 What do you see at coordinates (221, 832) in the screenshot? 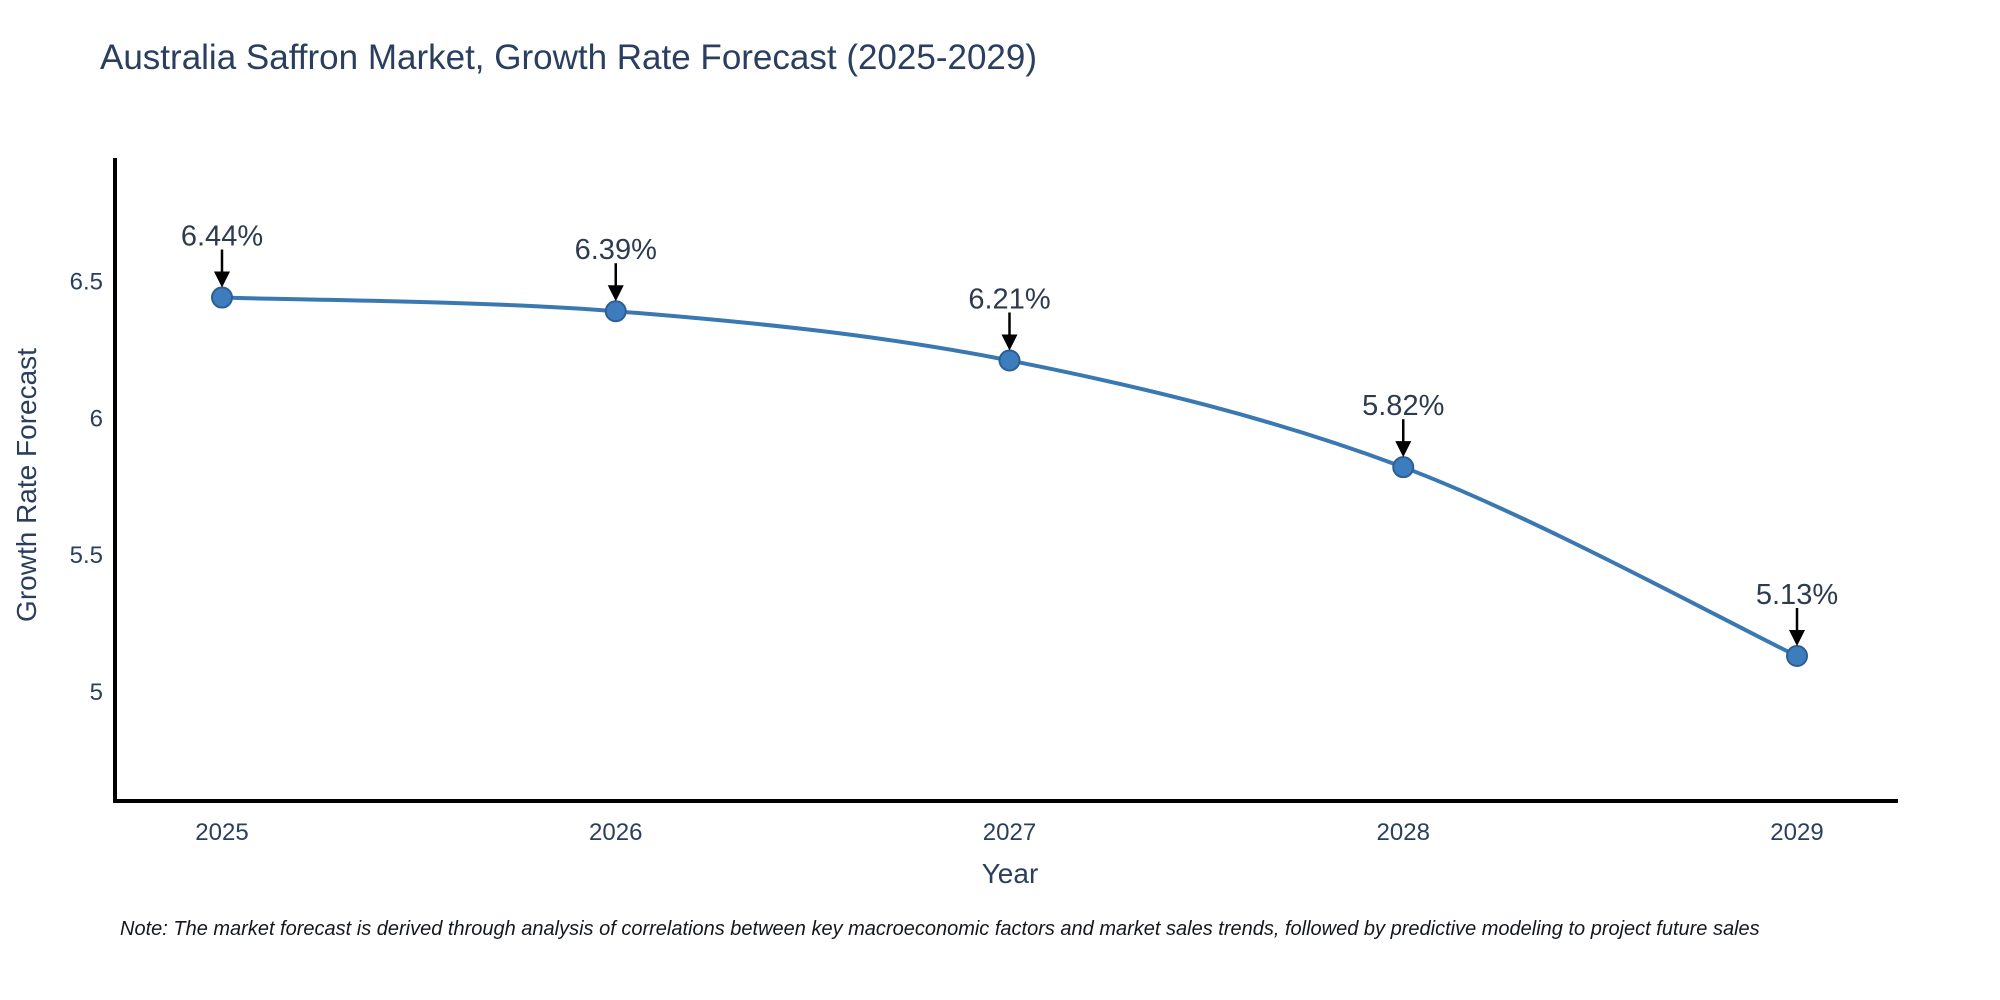
I see `x-tick-label: 2025` at bounding box center [221, 832].